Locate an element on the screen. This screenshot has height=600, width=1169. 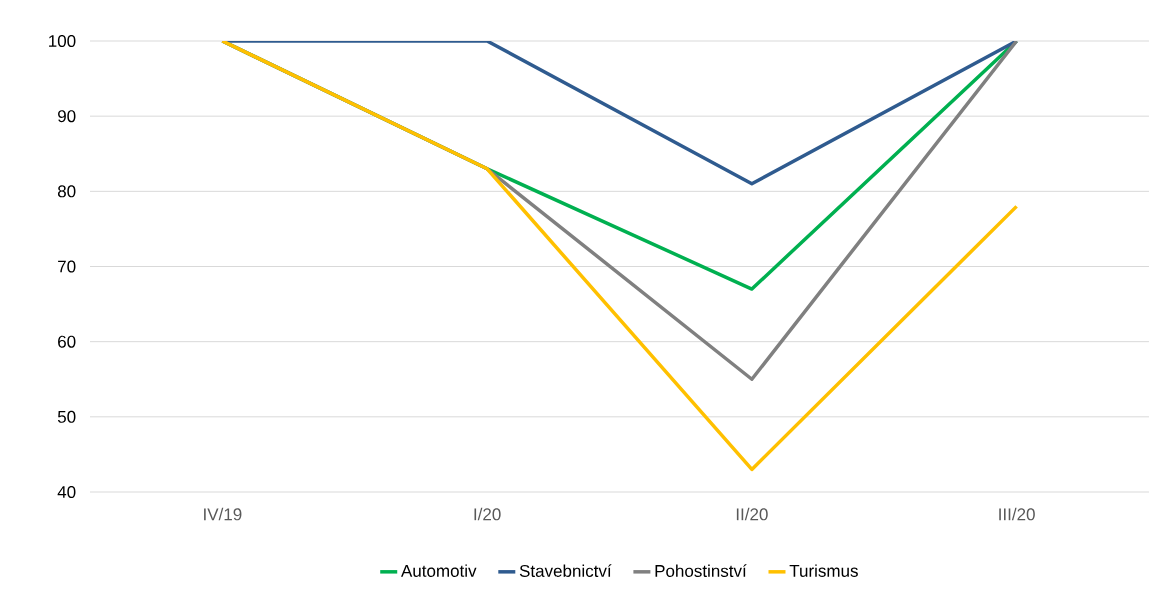
x-tick-label: IV/19 is located at coordinates (223, 514).